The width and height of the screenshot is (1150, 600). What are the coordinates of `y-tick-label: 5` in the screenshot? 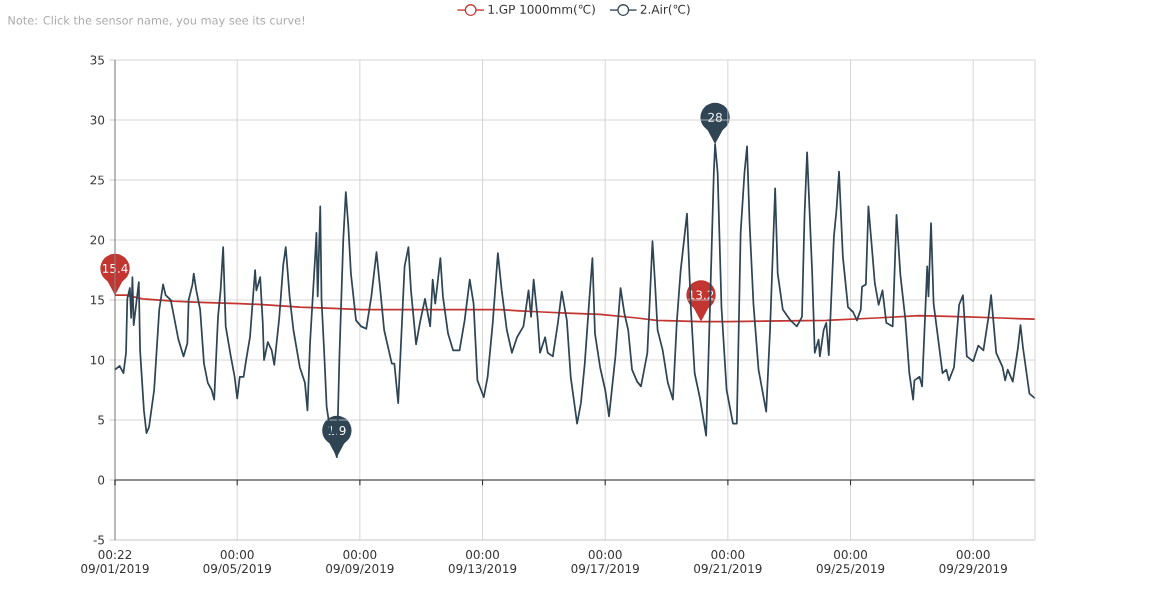 It's located at (101, 420).